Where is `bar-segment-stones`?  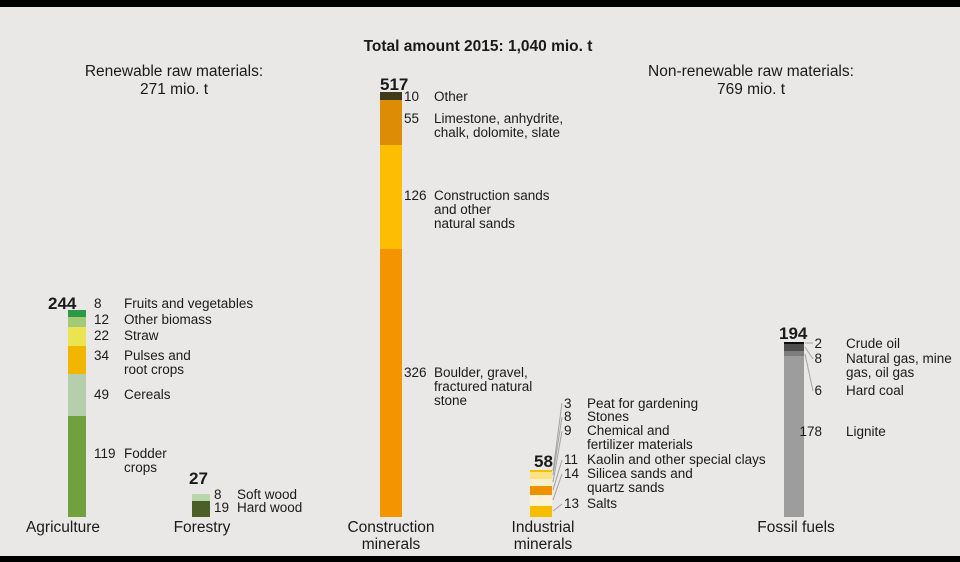 bar-segment-stones is located at coordinates (541, 475).